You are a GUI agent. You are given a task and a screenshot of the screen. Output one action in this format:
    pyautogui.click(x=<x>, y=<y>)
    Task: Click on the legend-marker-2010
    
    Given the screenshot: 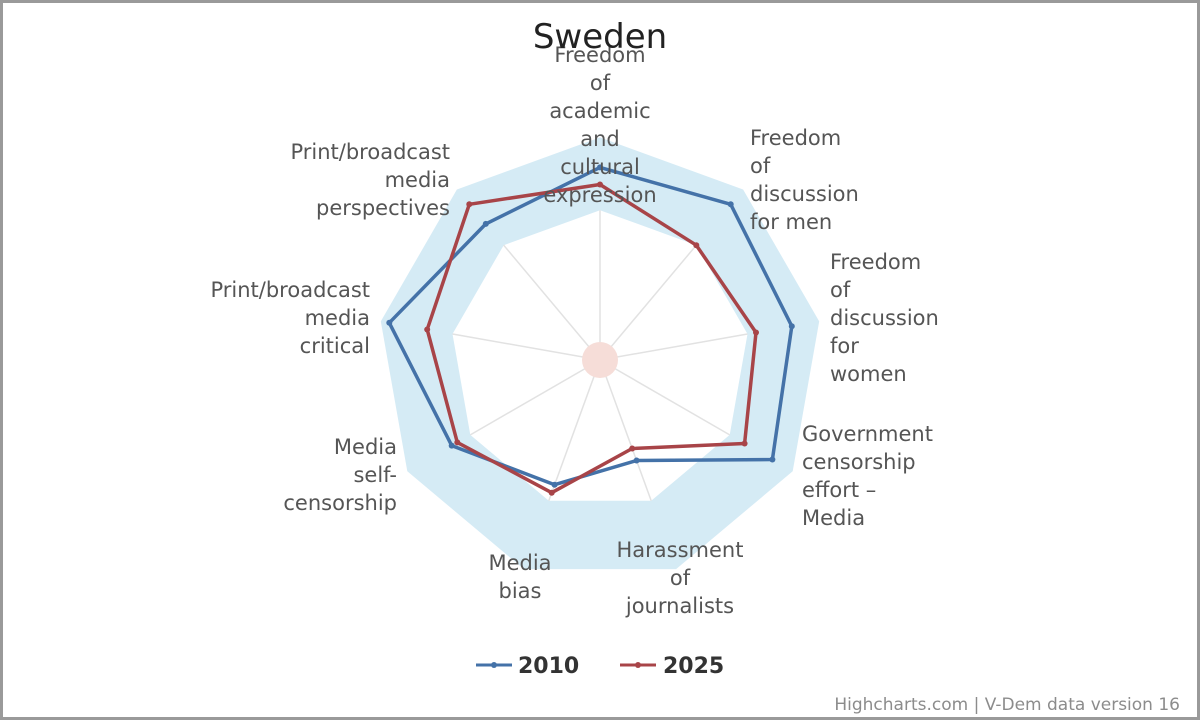 What is the action you would take?
    pyautogui.click(x=494, y=665)
    